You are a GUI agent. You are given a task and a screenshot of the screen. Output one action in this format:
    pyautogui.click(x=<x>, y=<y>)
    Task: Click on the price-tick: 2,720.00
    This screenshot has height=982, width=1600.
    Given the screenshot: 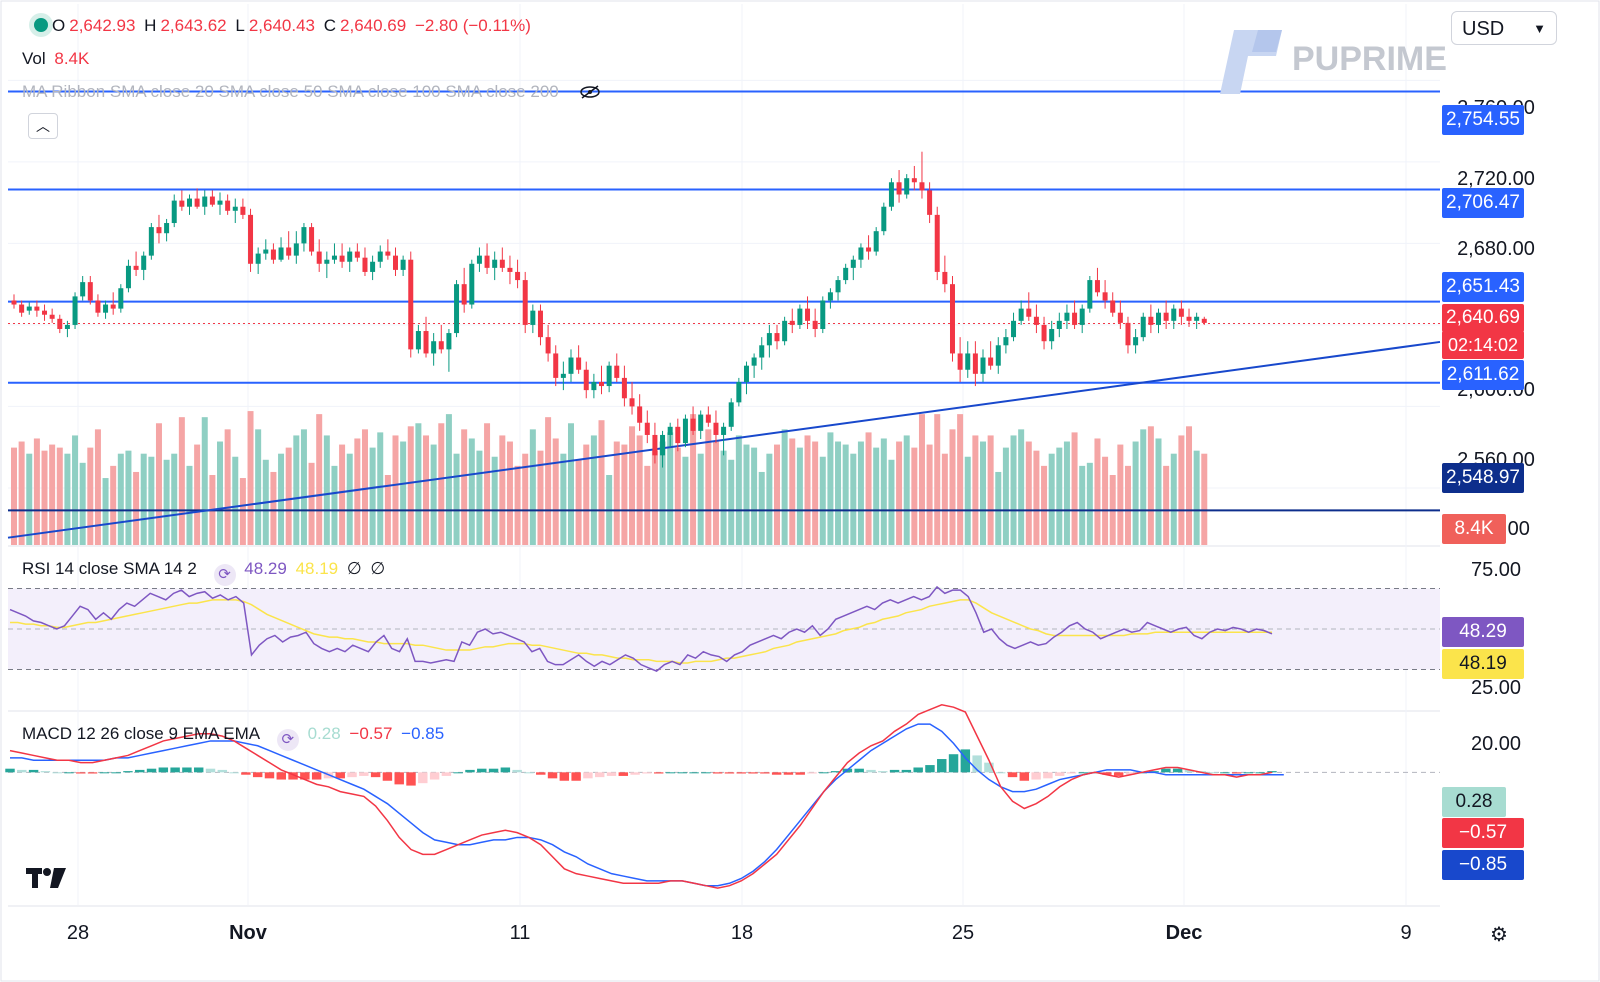 What is the action you would take?
    pyautogui.click(x=1496, y=179)
    